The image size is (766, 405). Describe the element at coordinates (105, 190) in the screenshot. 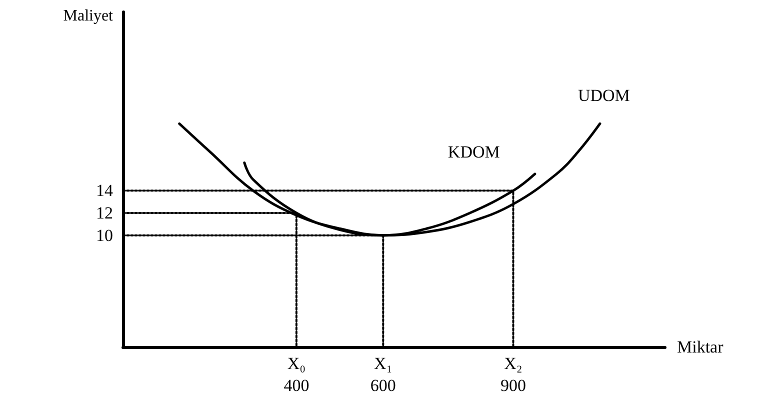

I see `y-tick-label: 14` at that location.